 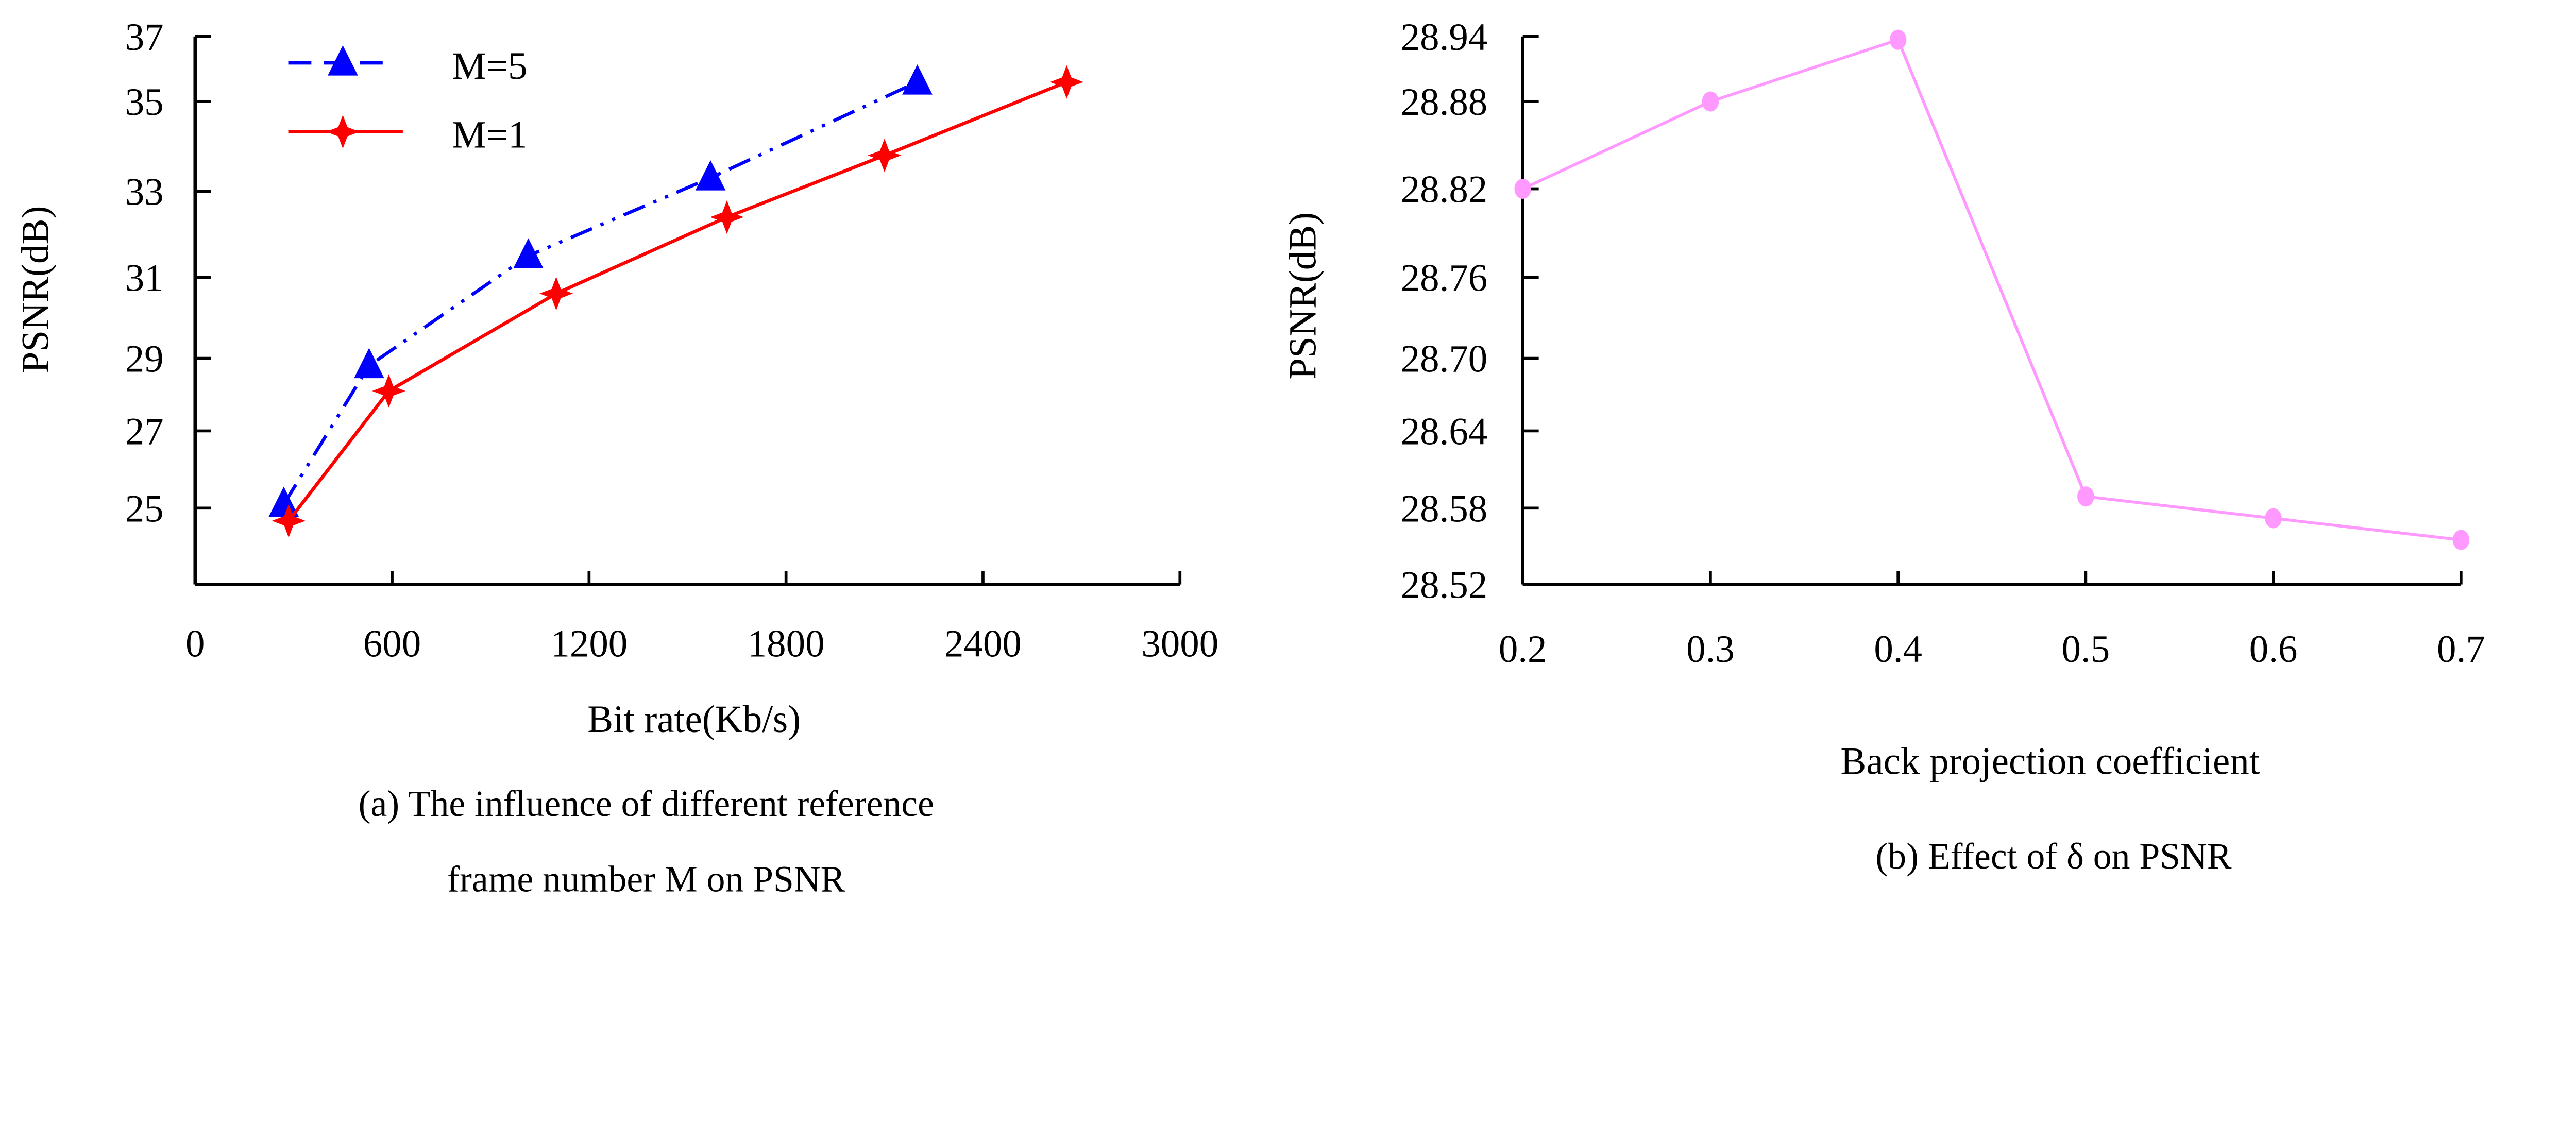 What do you see at coordinates (144, 508) in the screenshot?
I see `y-tick-label: 25` at bounding box center [144, 508].